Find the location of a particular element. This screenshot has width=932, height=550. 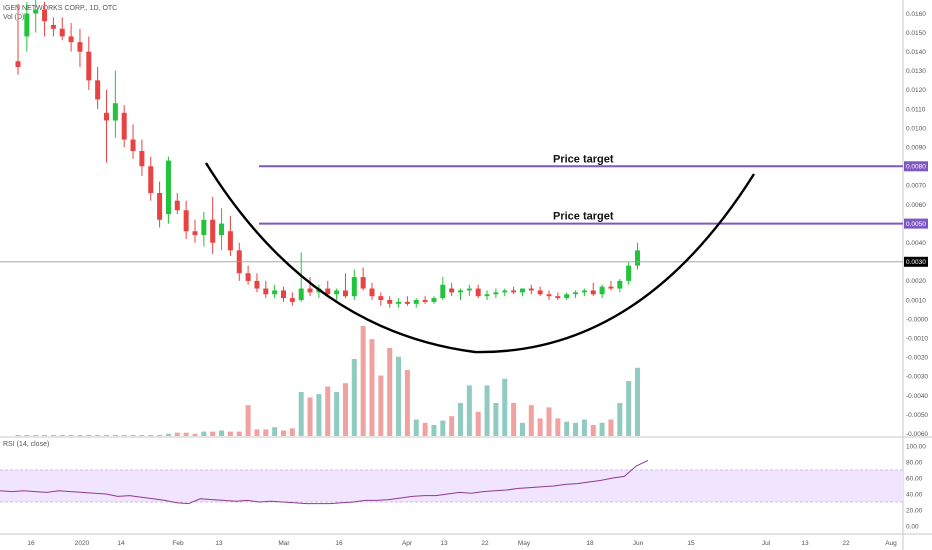

volume-label: Vol (D) is located at coordinates (14, 17).